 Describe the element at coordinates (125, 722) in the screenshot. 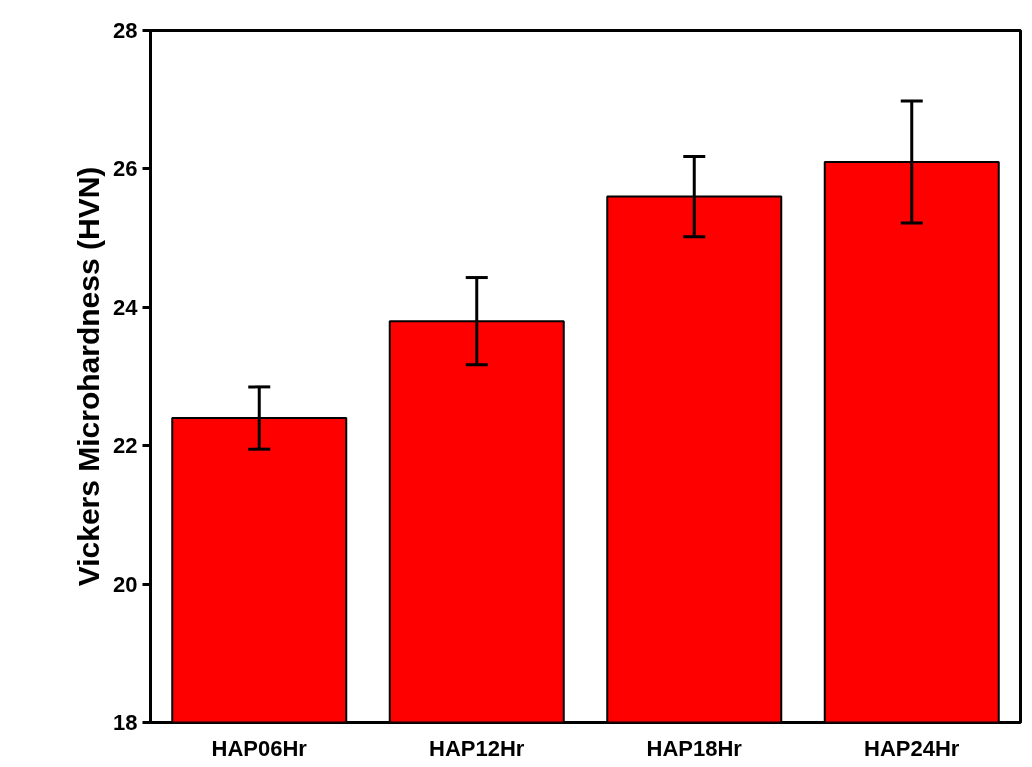

I see `y-tick-label: 18` at that location.